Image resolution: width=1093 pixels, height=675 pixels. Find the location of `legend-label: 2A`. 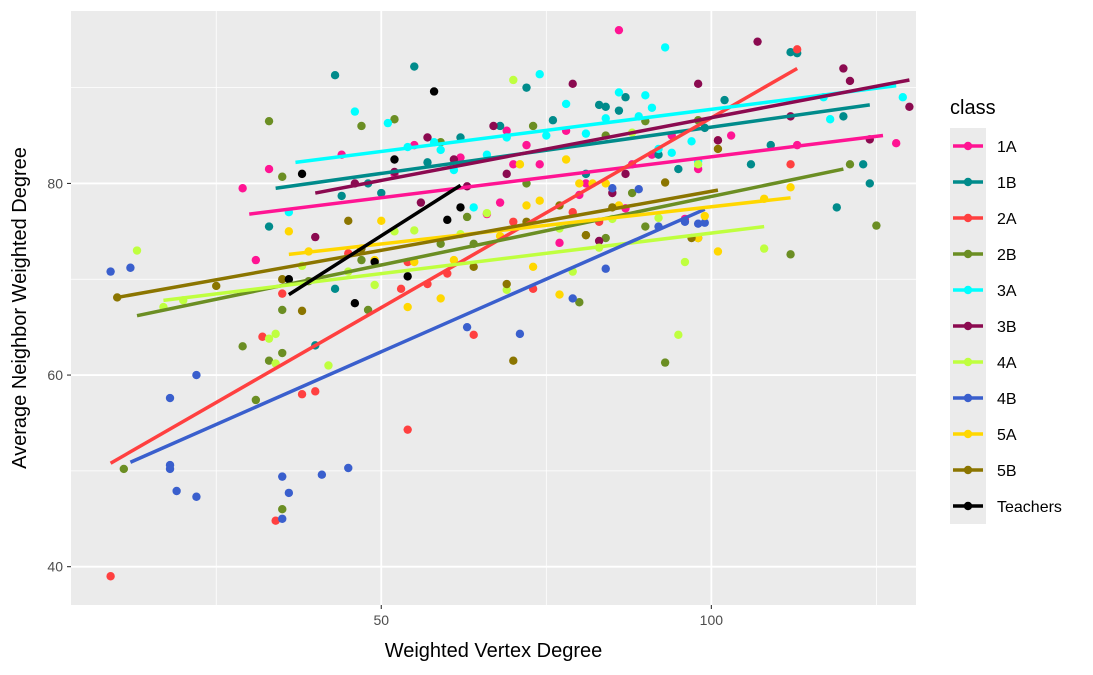

legend-label: 2A is located at coordinates (1007, 219).